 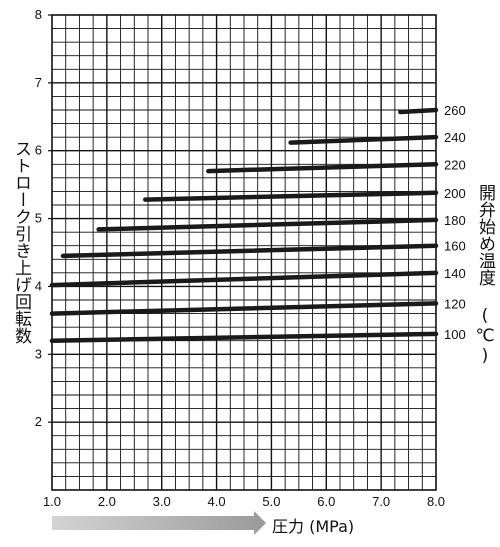 I want to click on series-label-240: 240, so click(x=455, y=137).